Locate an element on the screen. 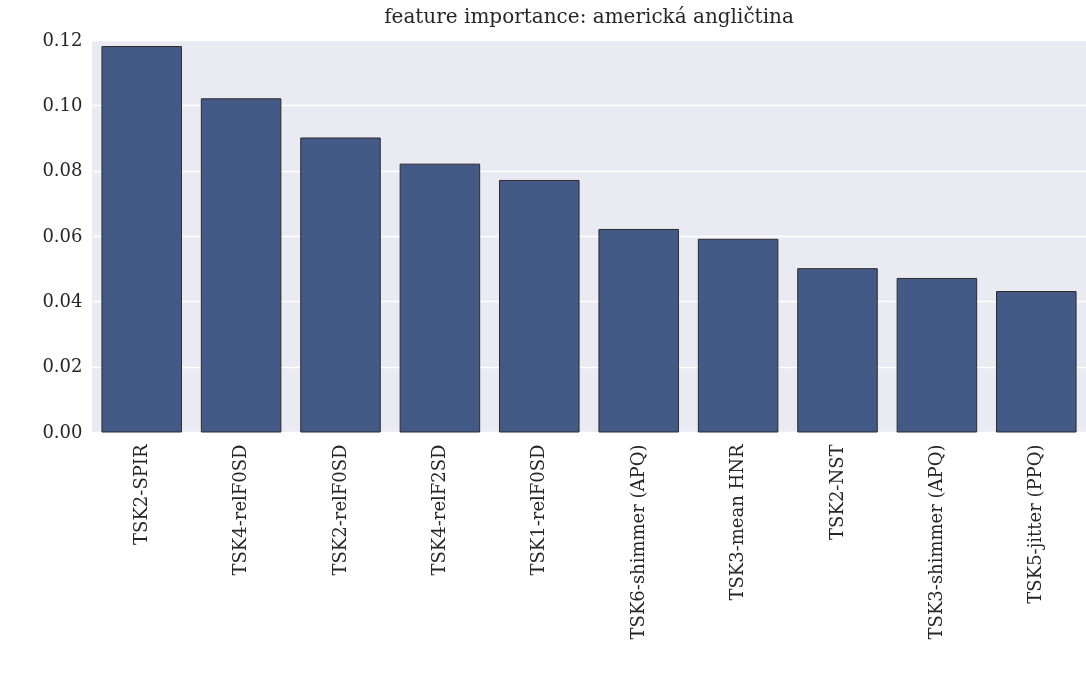 The height and width of the screenshot is (696, 1086). x-tick-label: TSK6-shimmer (APQ) is located at coordinates (637, 542).